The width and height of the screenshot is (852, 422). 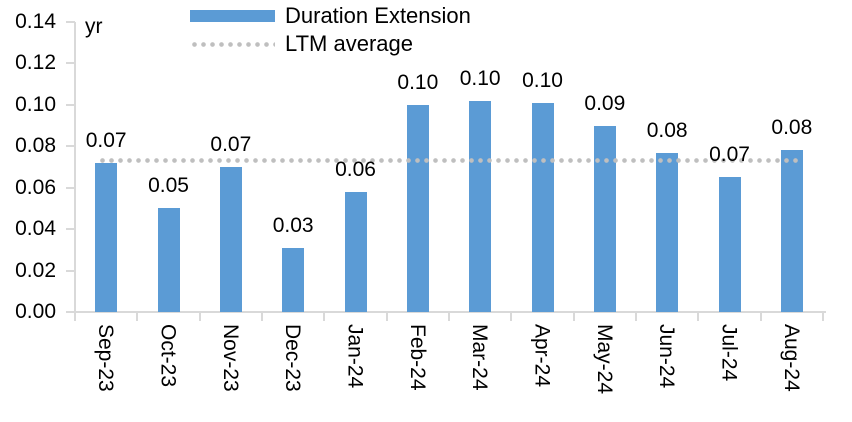 I want to click on legend-dotted-line-swatch-icon, so click(x=232, y=44).